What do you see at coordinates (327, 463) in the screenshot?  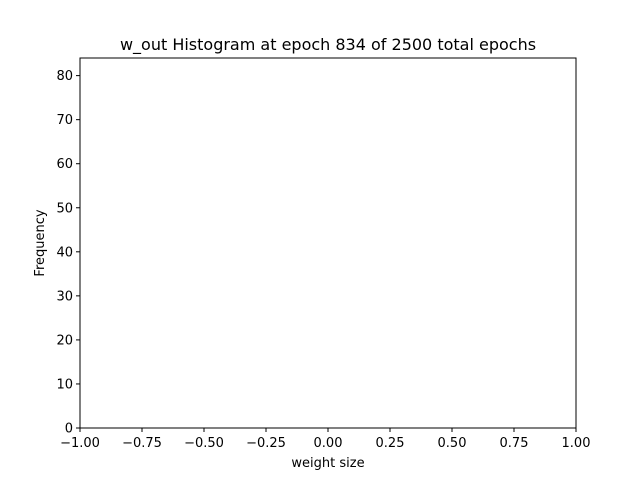 I see `x-axis-label: weight size` at bounding box center [327, 463].